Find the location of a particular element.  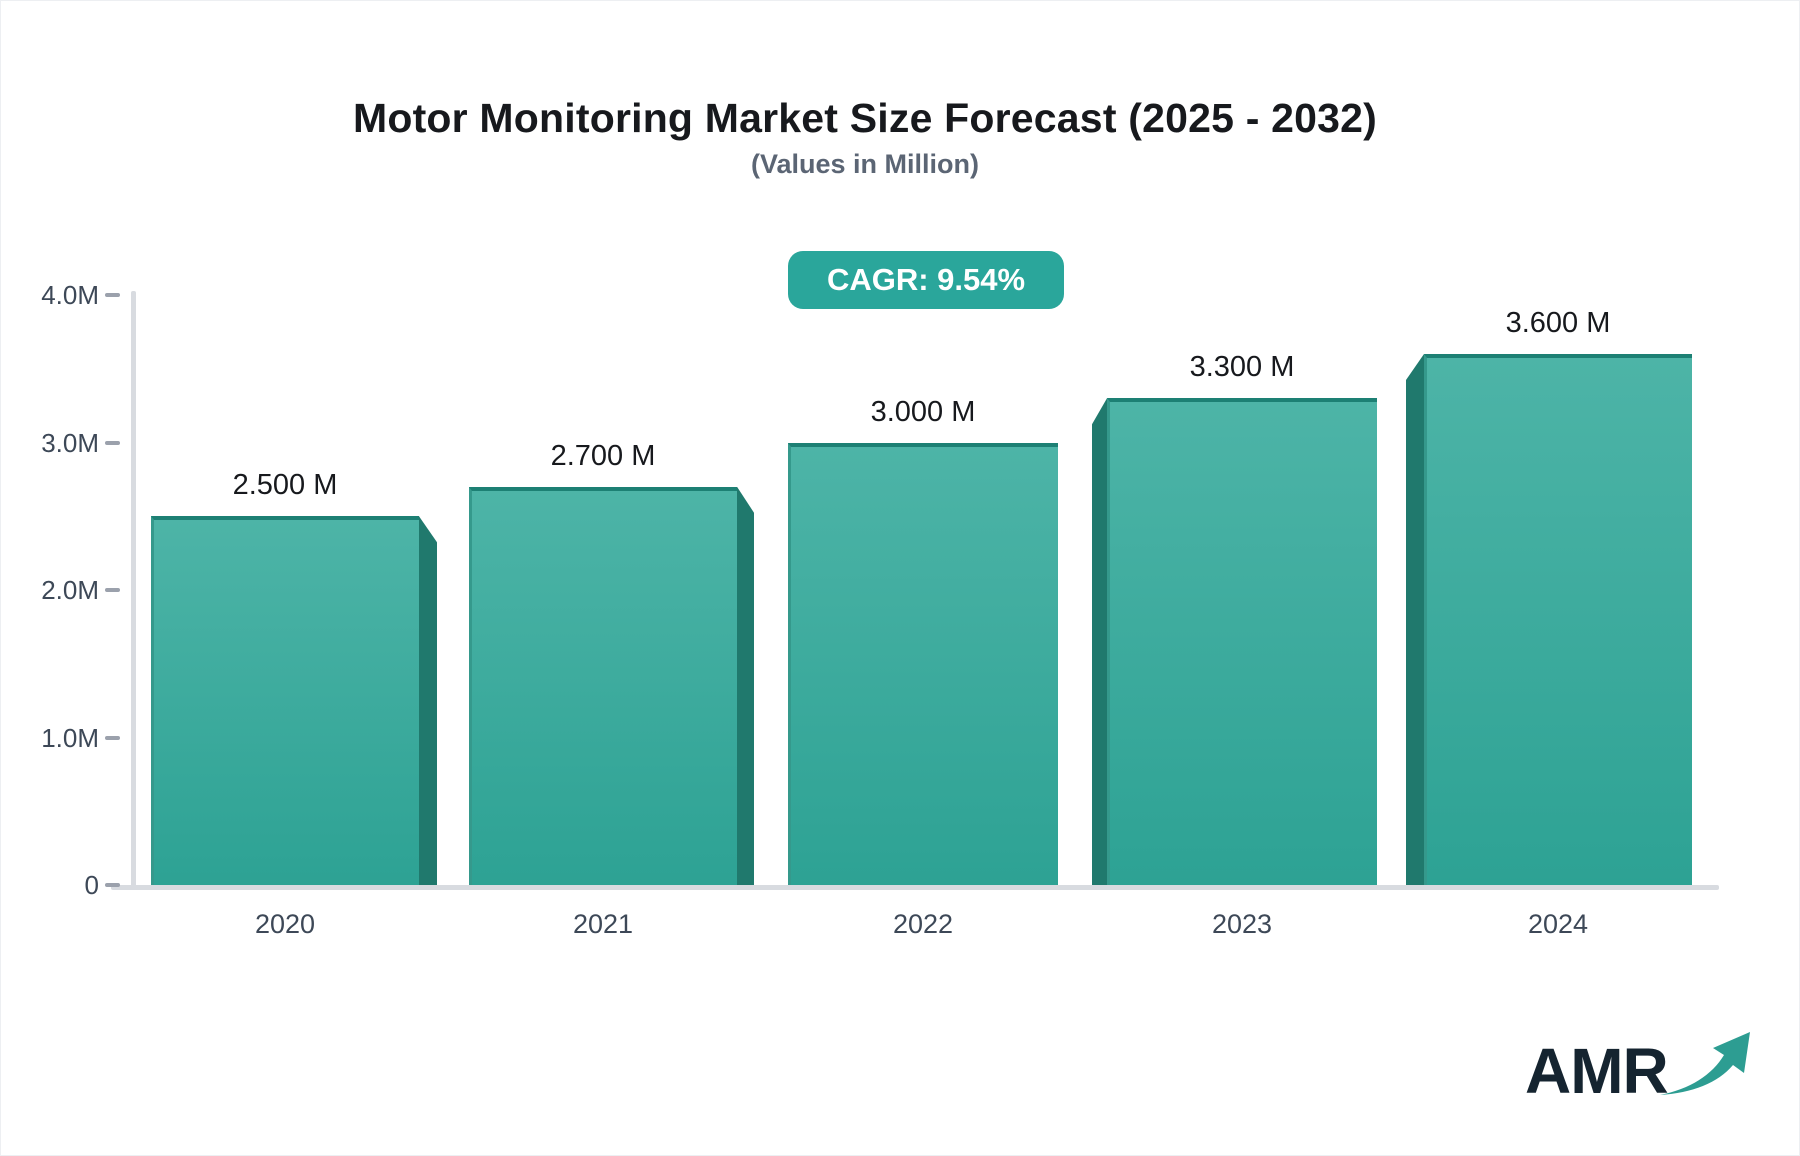

y-tick-label: 2.0M is located at coordinates (70, 590).